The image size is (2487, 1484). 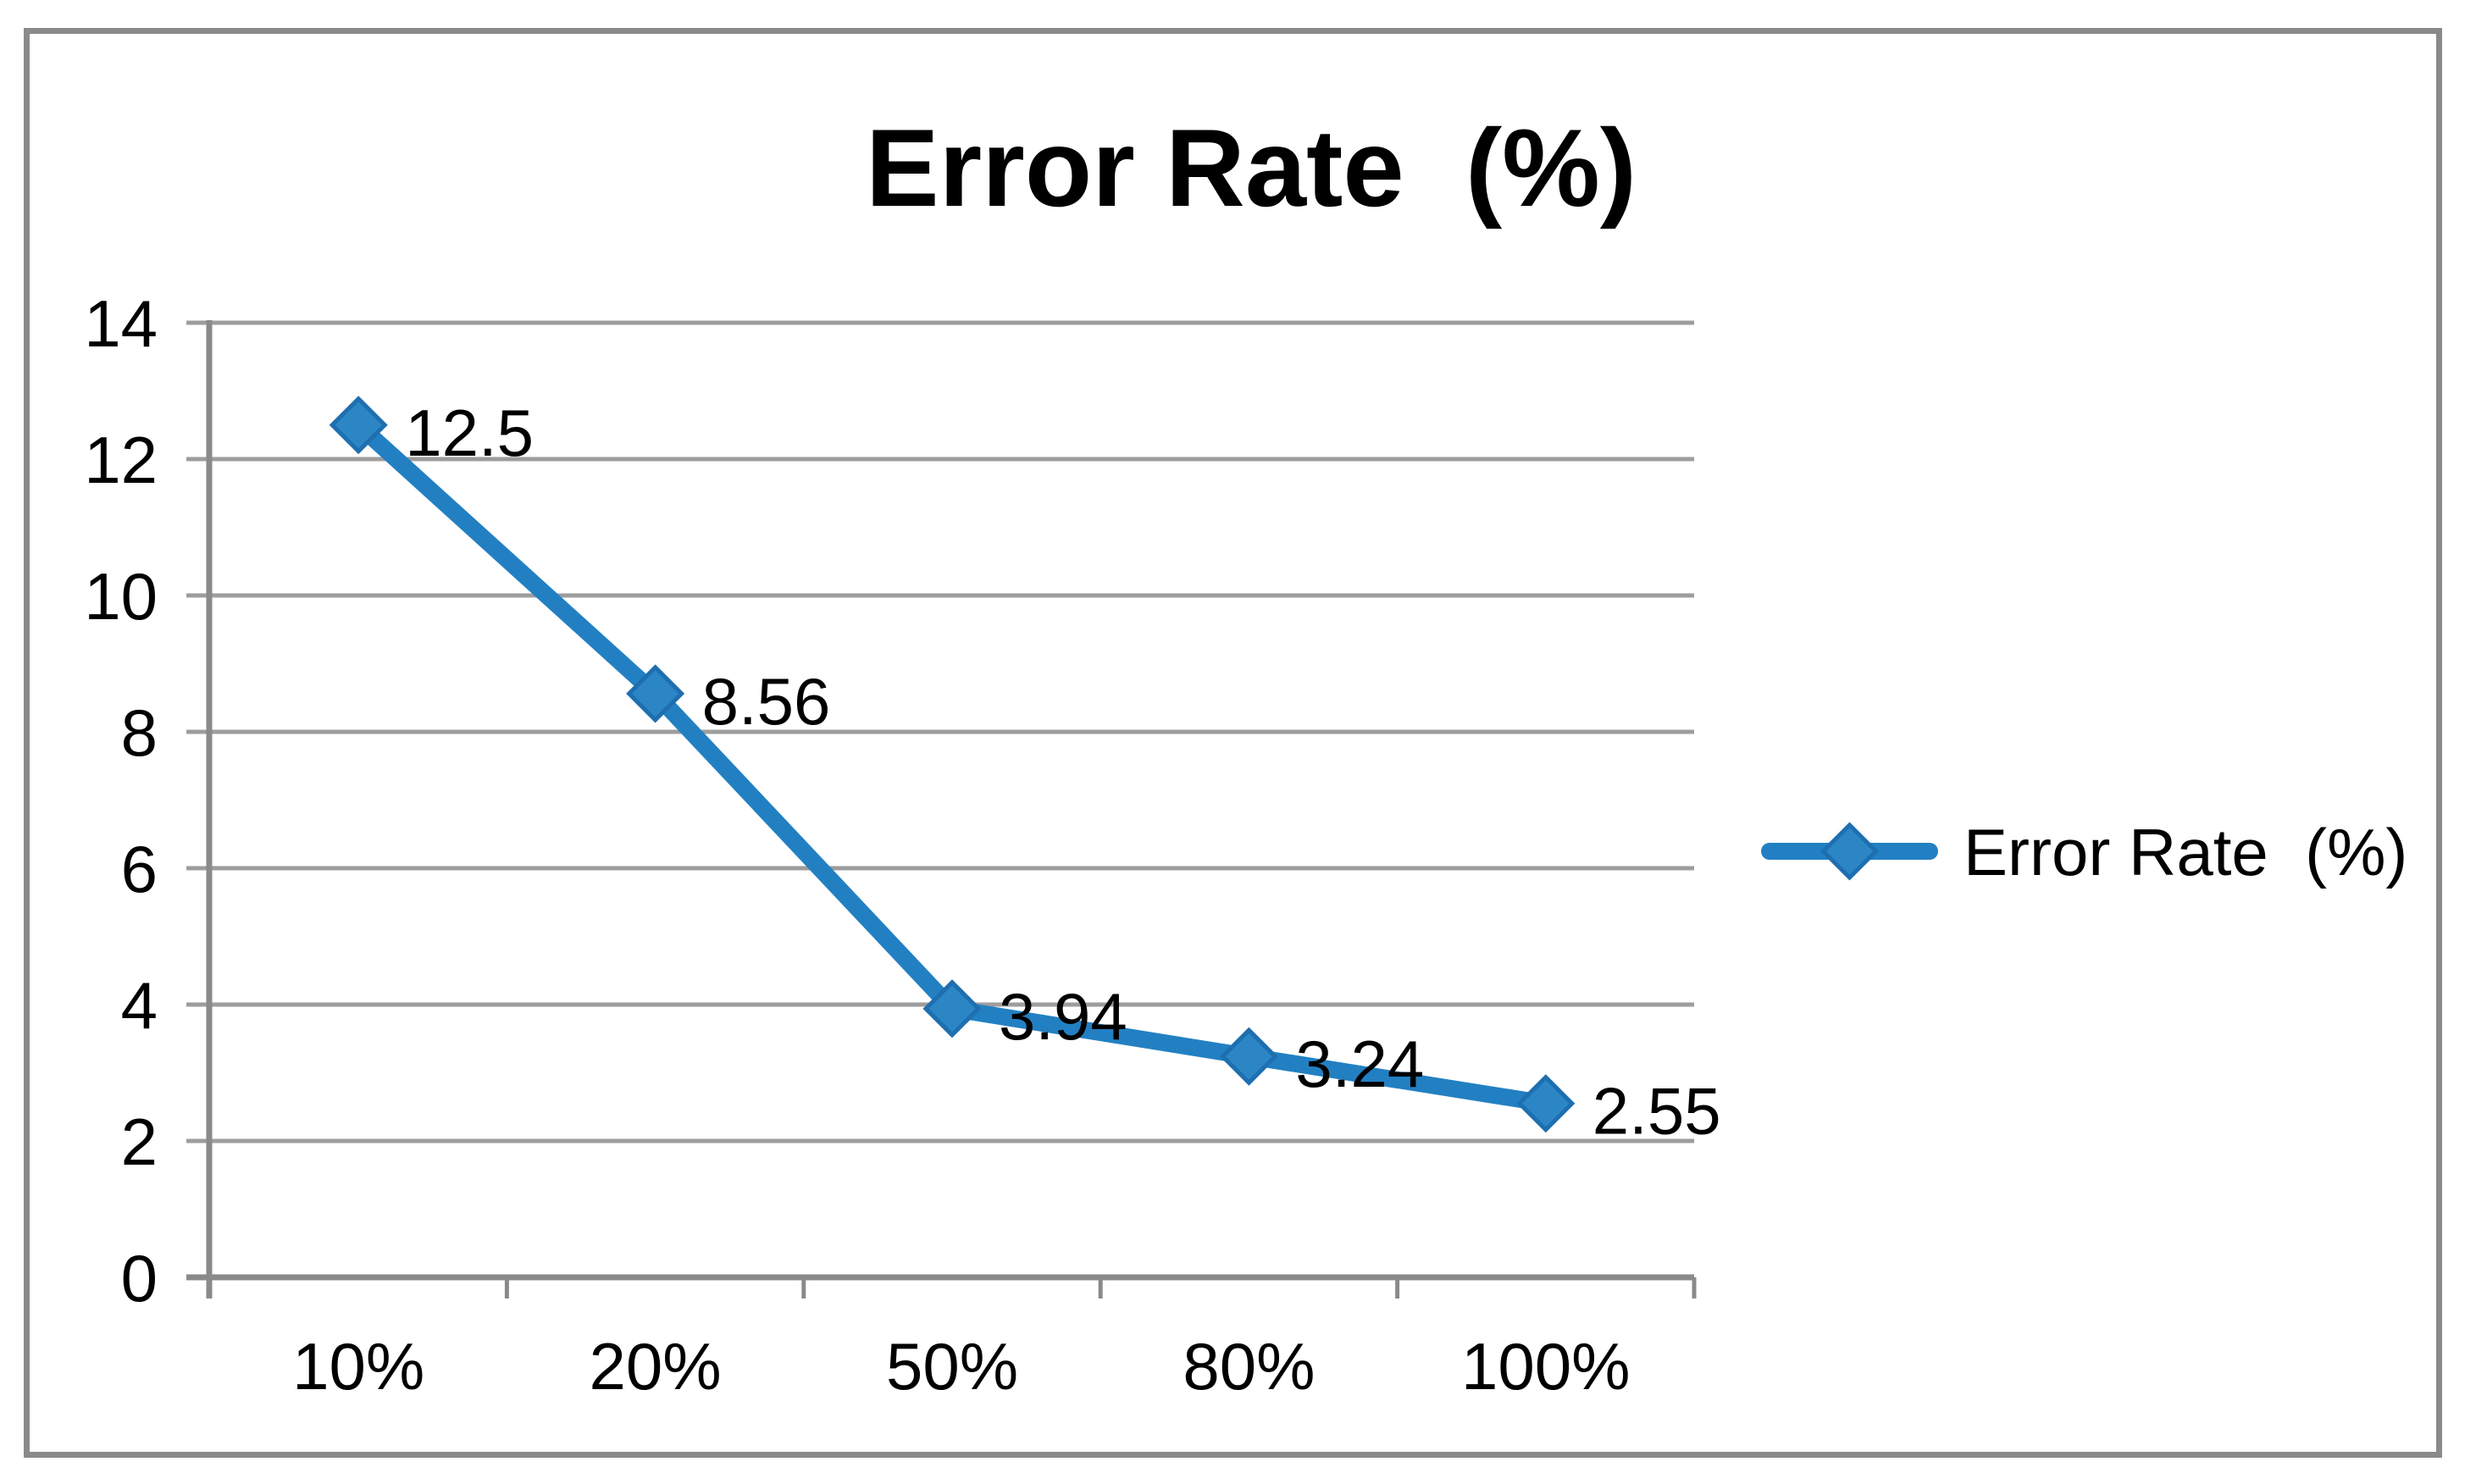 What do you see at coordinates (139, 869) in the screenshot?
I see `y-tick-label: 6` at bounding box center [139, 869].